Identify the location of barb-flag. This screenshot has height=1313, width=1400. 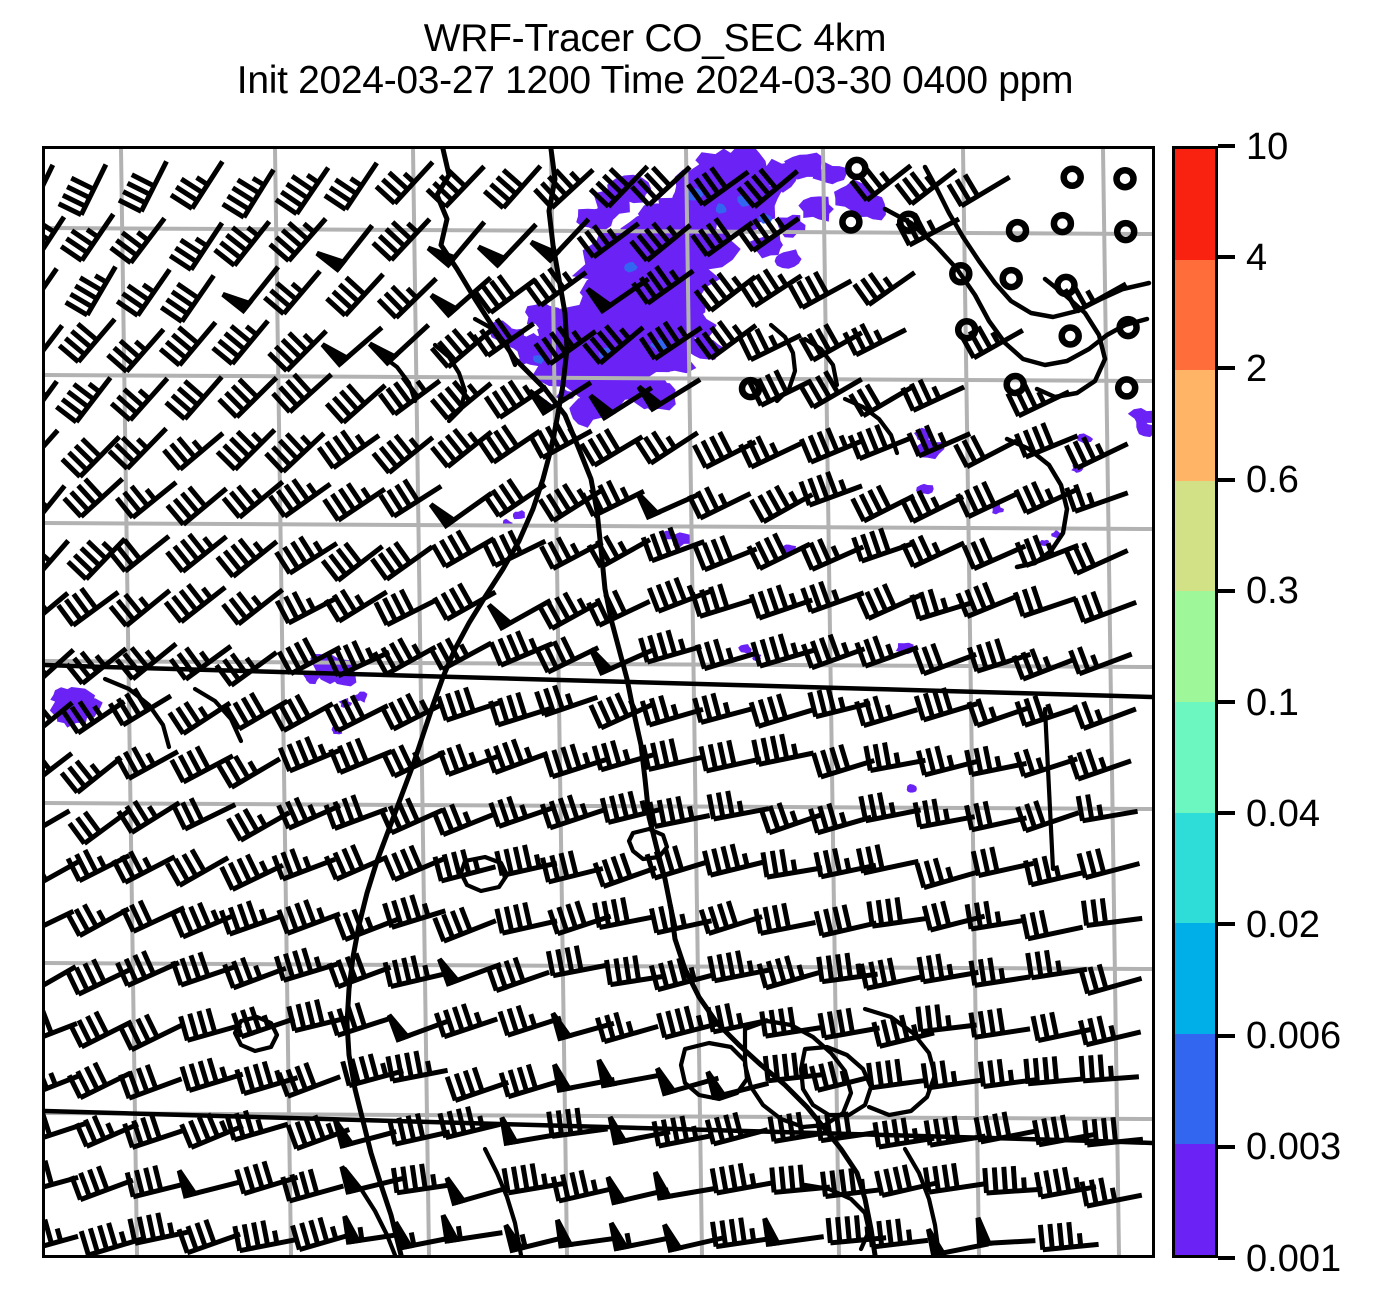
(673, 1238).